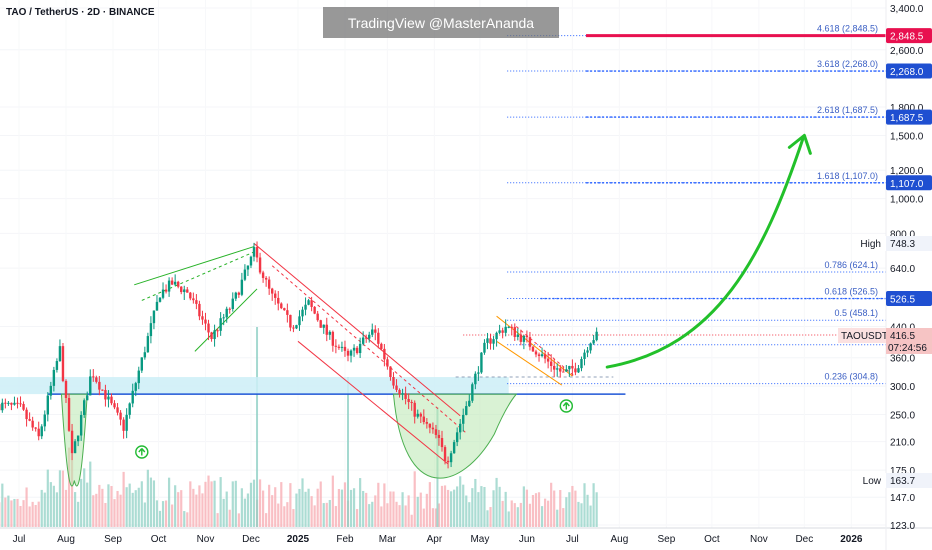 The height and width of the screenshot is (550, 932). I want to click on wedge-lower-line, so click(226, 320).